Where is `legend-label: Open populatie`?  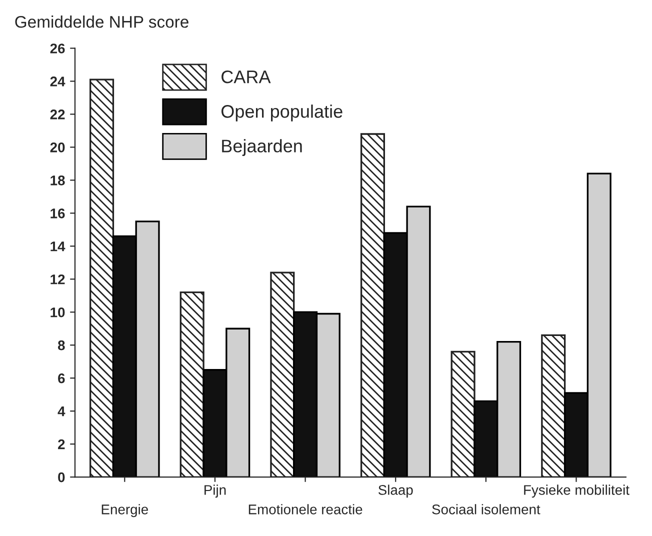 legend-label: Open populatie is located at coordinates (281, 113).